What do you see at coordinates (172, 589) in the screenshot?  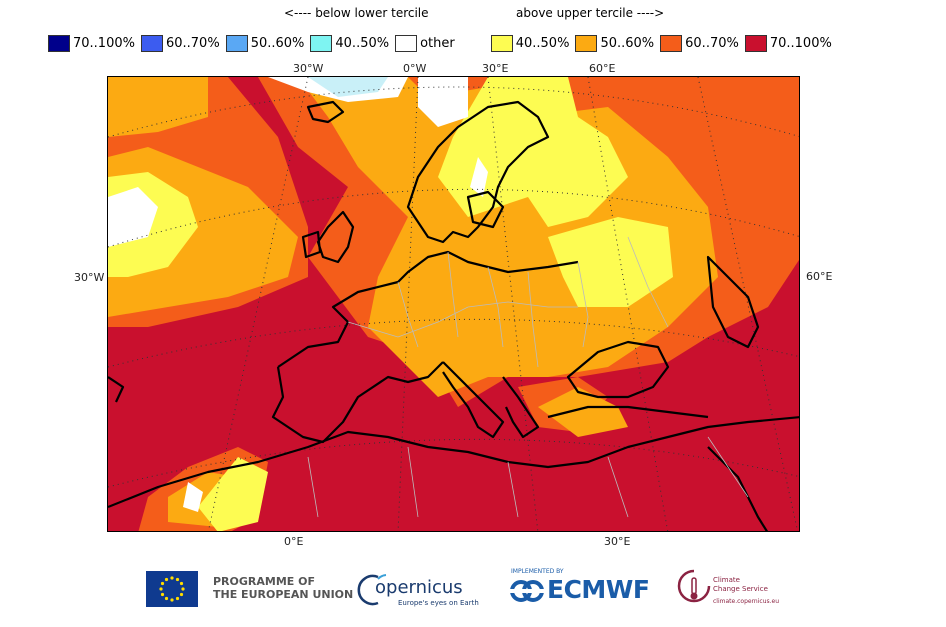 I see `eu-flag-icon` at bounding box center [172, 589].